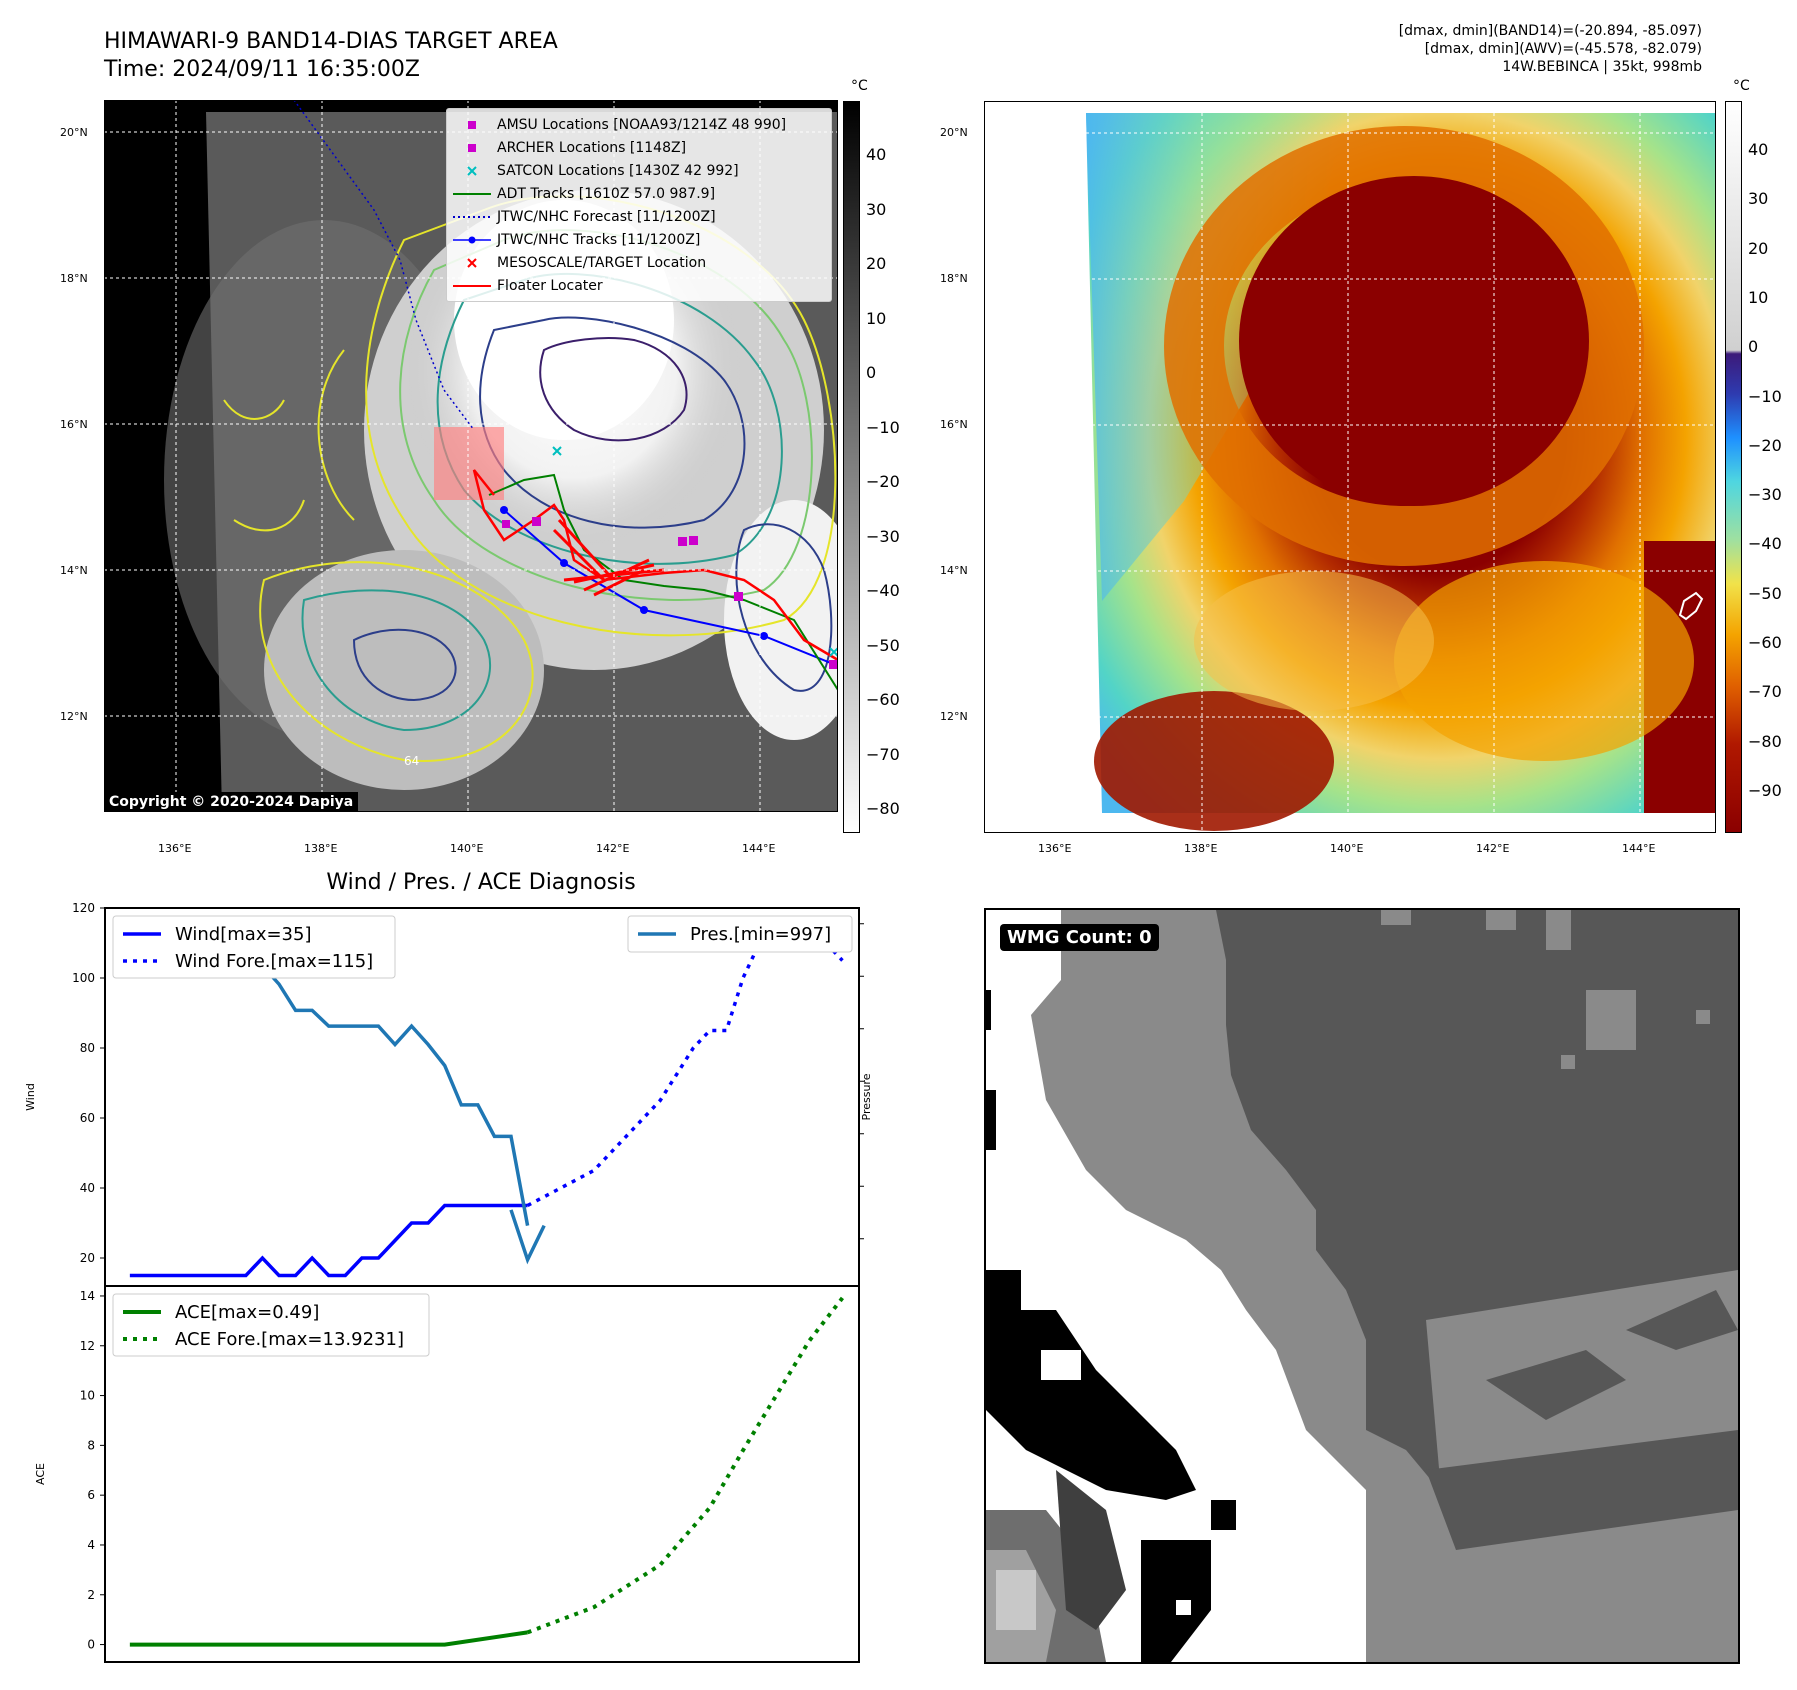 This screenshot has width=1797, height=1690. Describe the element at coordinates (175, 848) in the screenshot. I see `lon-label: 136°E` at that location.